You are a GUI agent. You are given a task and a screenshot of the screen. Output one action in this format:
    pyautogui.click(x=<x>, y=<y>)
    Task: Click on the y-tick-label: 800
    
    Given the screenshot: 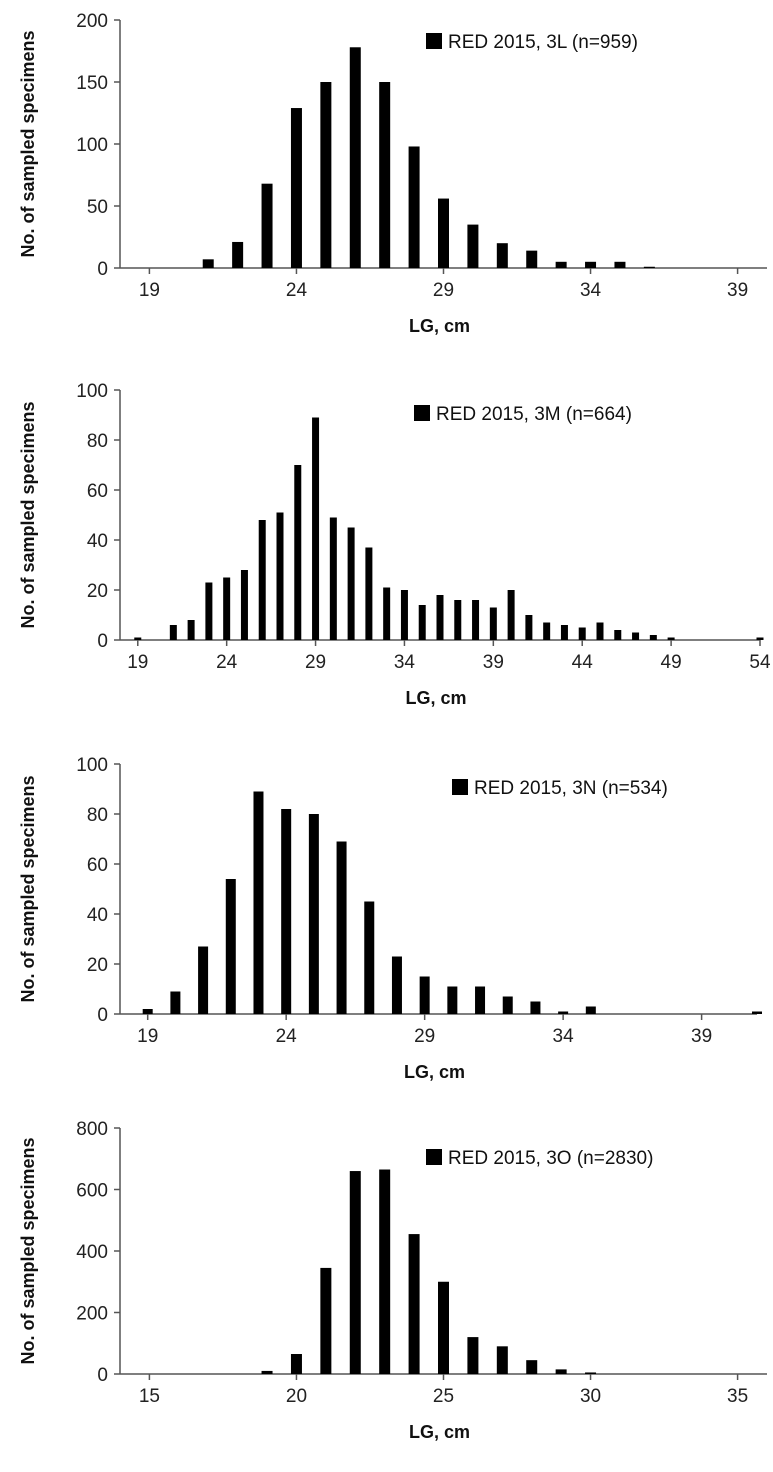 What is the action you would take?
    pyautogui.click(x=92, y=1129)
    